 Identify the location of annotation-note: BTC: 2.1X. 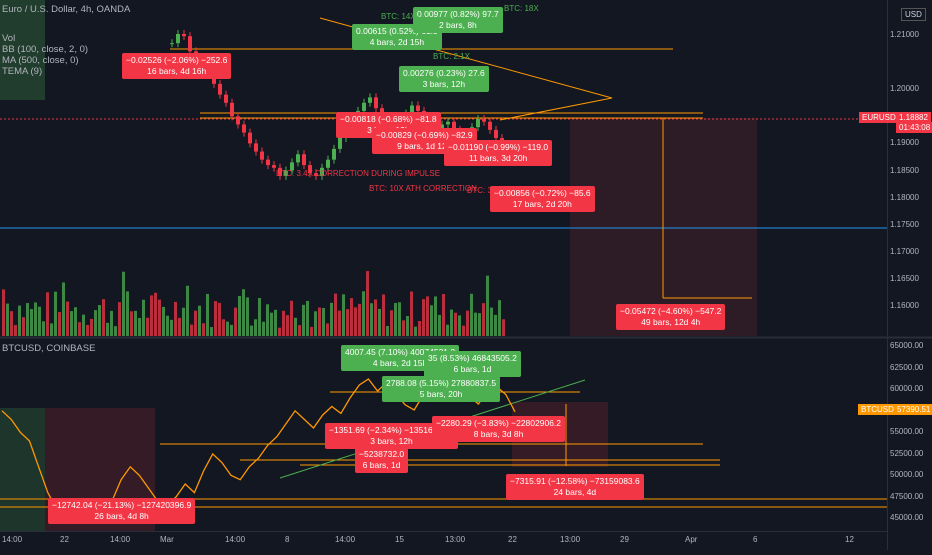
(451, 56).